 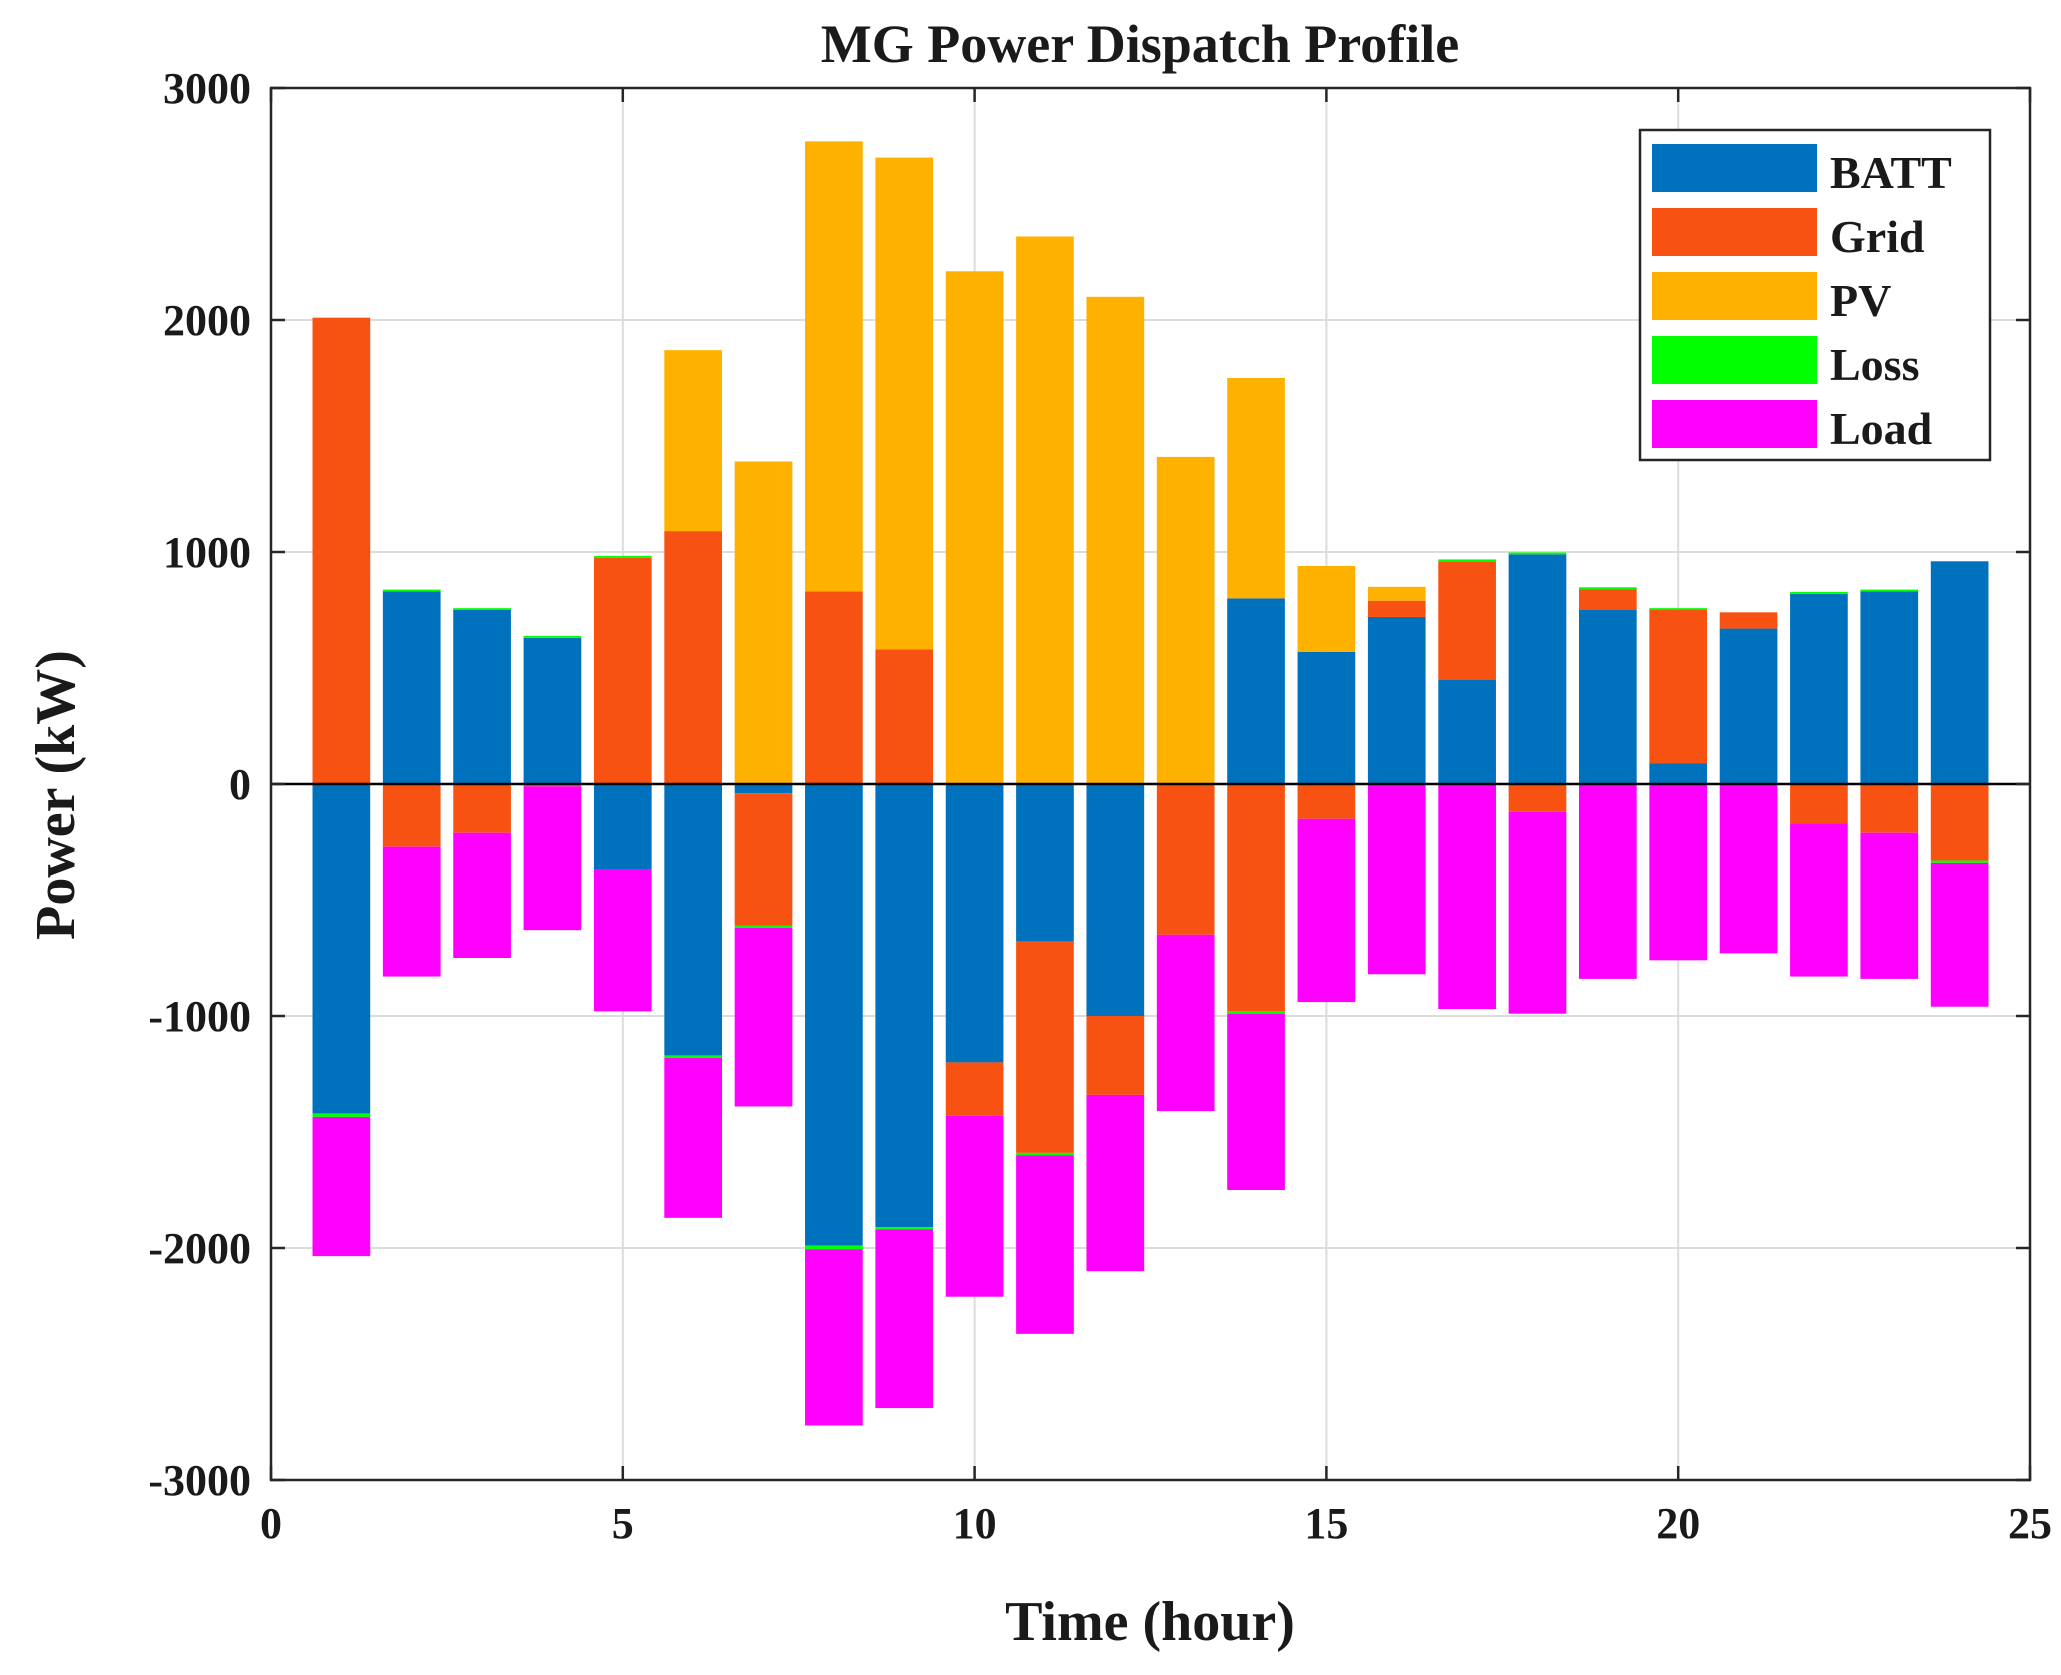 What do you see at coordinates (1891, 172) in the screenshot?
I see `legend-label-batt: BATT` at bounding box center [1891, 172].